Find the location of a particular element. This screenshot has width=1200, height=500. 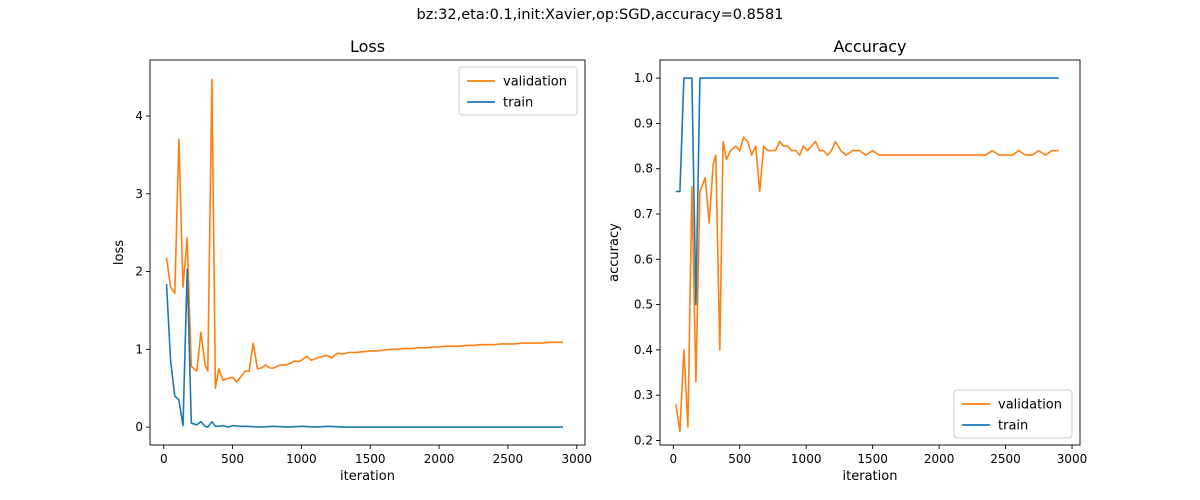

loss-legend-box is located at coordinates (518, 91).